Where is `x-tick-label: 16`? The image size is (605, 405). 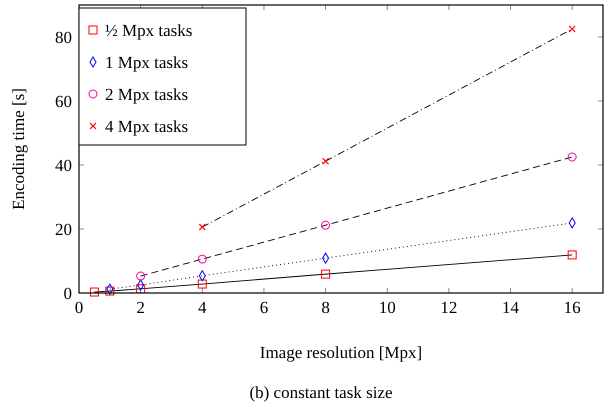 x-tick-label: 16 is located at coordinates (572, 307).